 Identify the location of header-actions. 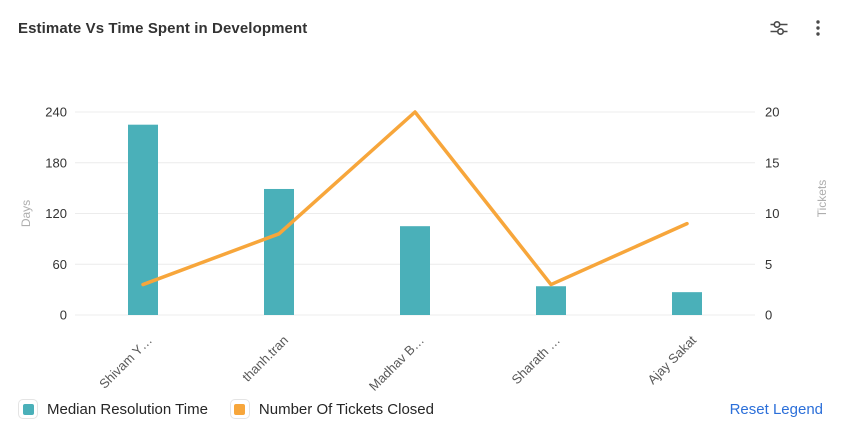
(795, 28).